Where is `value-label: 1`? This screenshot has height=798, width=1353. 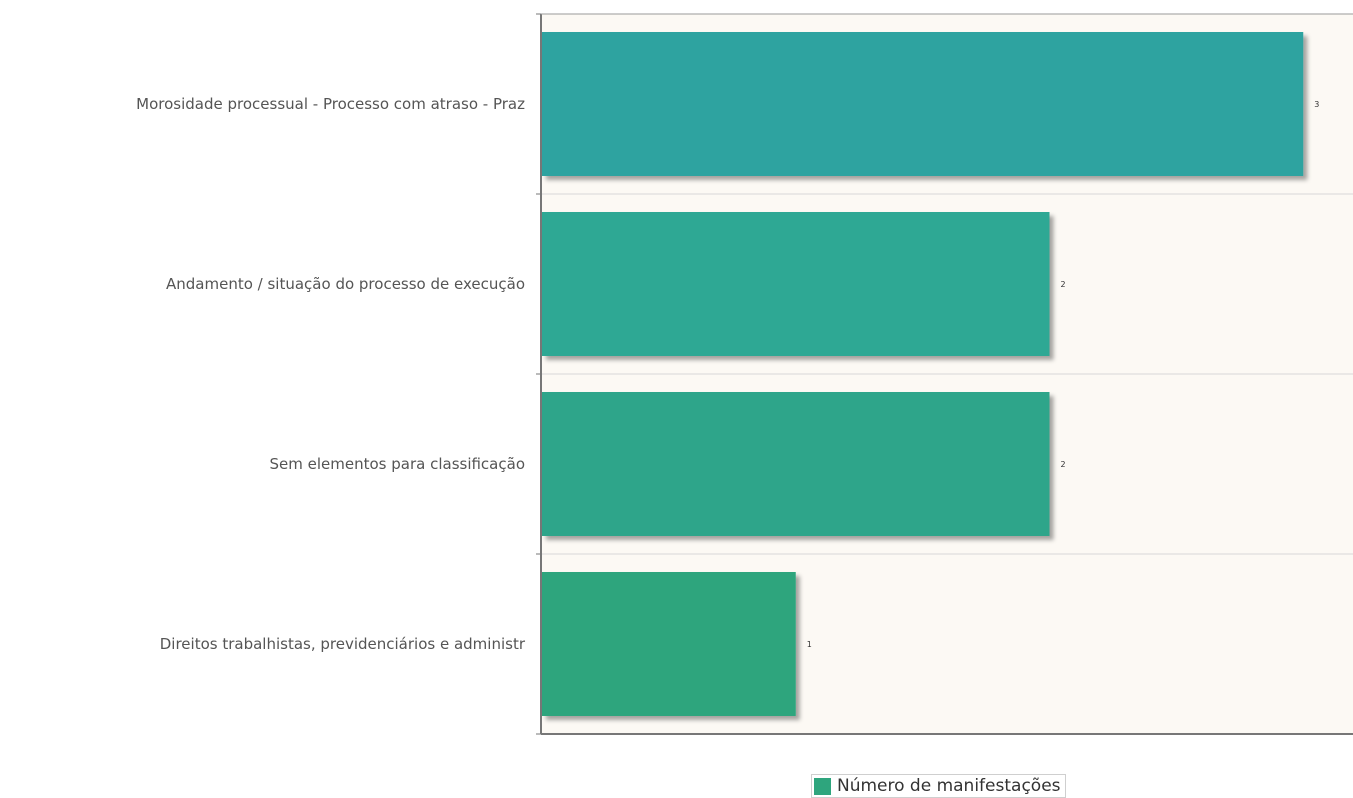
value-label: 1 is located at coordinates (809, 644).